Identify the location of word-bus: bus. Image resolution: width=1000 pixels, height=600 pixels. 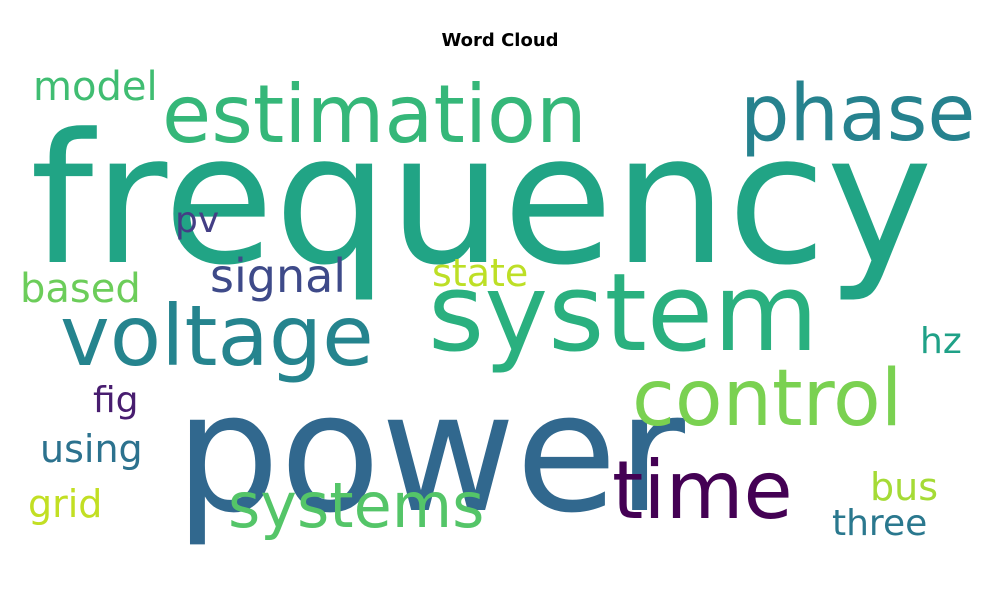
(904, 487).